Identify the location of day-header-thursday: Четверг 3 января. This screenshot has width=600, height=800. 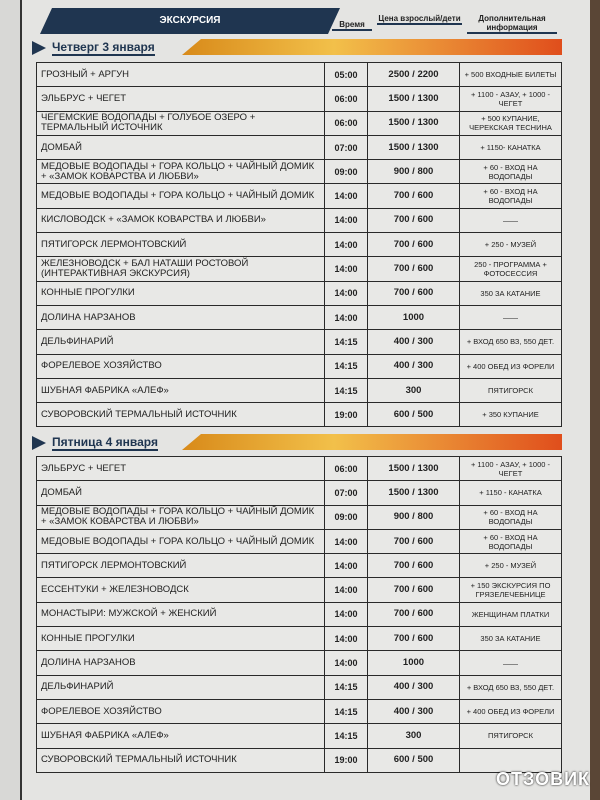
(297, 48).